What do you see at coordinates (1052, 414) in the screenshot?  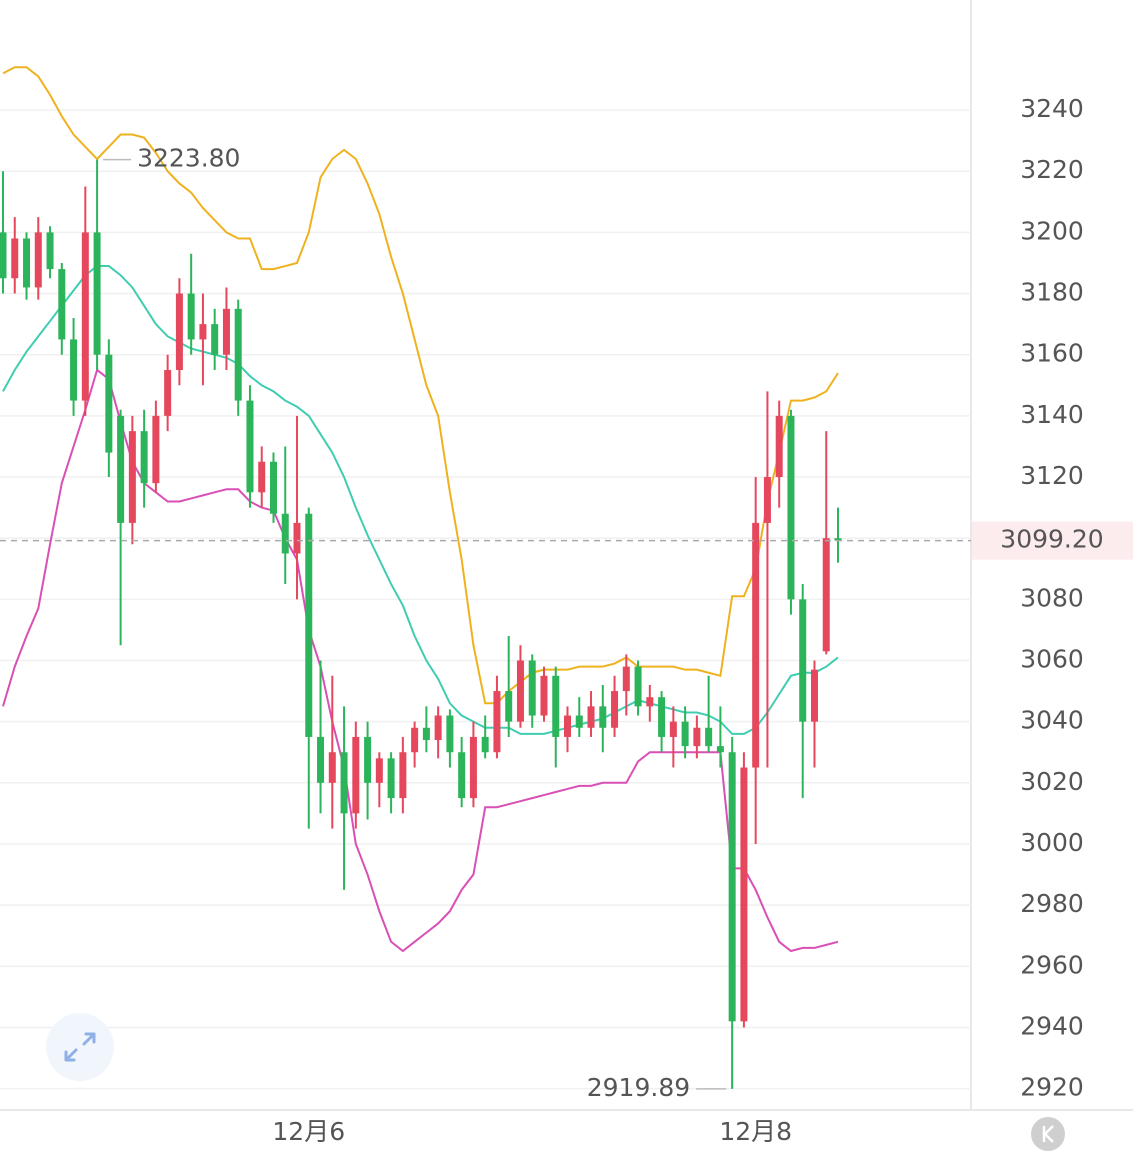 I see `y-tick-label: 3140` at bounding box center [1052, 414].